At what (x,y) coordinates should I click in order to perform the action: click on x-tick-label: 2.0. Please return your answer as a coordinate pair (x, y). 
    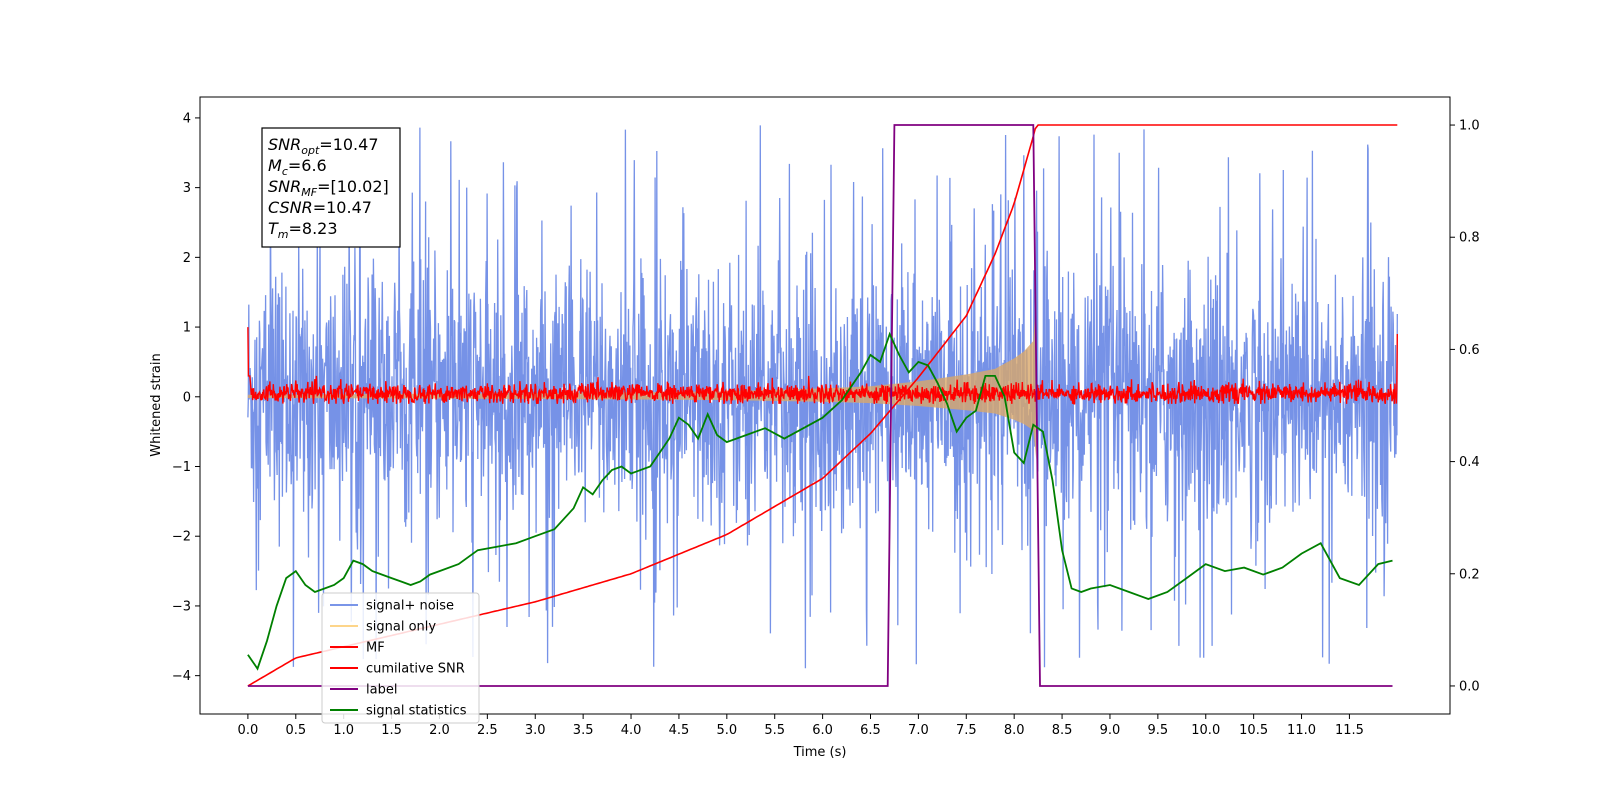
    Looking at the image, I should click on (439, 730).